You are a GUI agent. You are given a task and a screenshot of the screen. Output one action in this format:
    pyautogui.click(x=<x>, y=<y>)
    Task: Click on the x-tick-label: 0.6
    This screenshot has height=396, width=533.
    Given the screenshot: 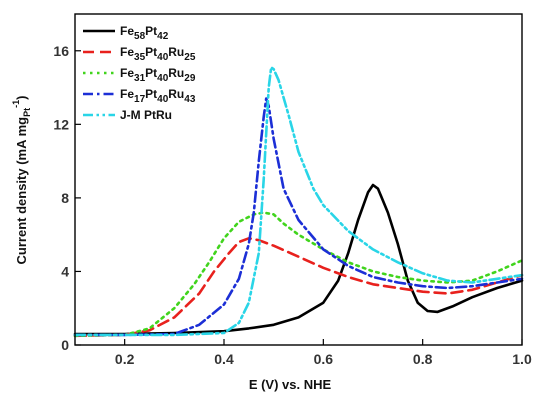 What is the action you would take?
    pyautogui.click(x=324, y=359)
    